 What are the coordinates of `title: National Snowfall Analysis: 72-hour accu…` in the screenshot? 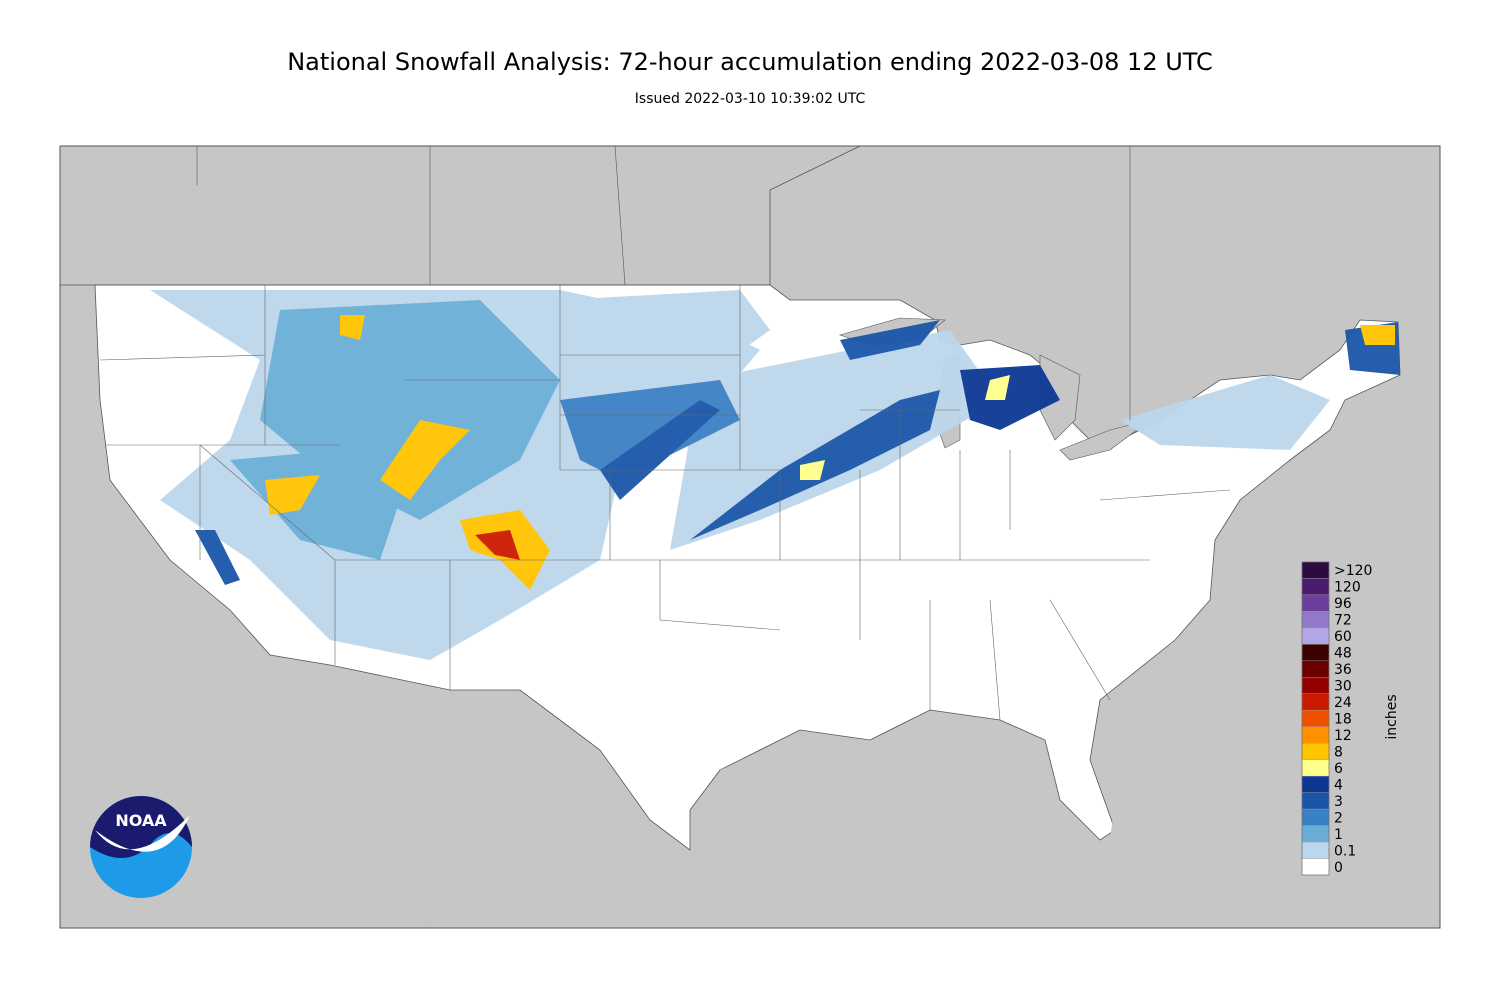 It's located at (750, 62).